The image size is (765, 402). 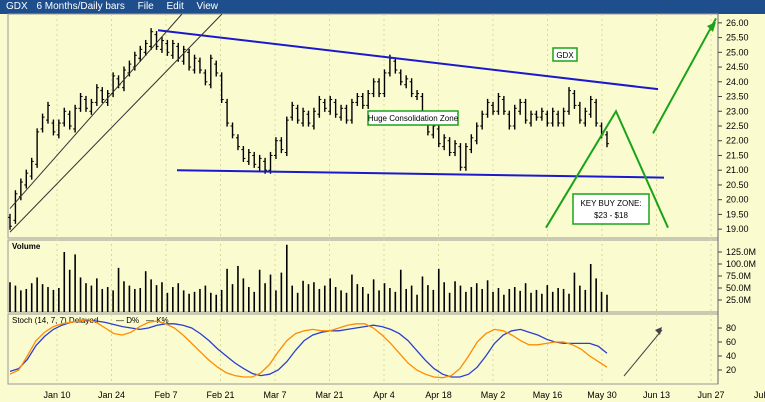 I want to click on price-tick-label: 25.00, so click(x=737, y=52).